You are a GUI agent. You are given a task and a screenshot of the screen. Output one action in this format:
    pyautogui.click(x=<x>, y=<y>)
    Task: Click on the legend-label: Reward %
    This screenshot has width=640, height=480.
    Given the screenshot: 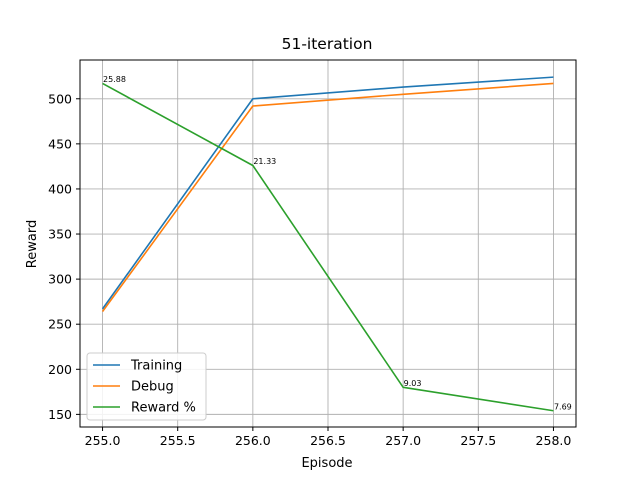 What is the action you would take?
    pyautogui.click(x=163, y=408)
    